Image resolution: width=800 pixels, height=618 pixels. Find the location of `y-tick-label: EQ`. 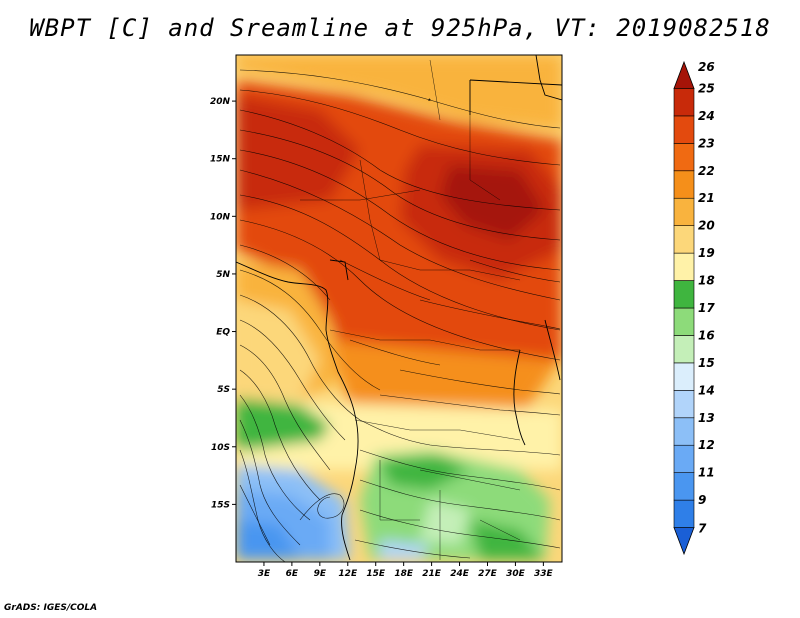

y-tick-label: EQ is located at coordinates (223, 333).